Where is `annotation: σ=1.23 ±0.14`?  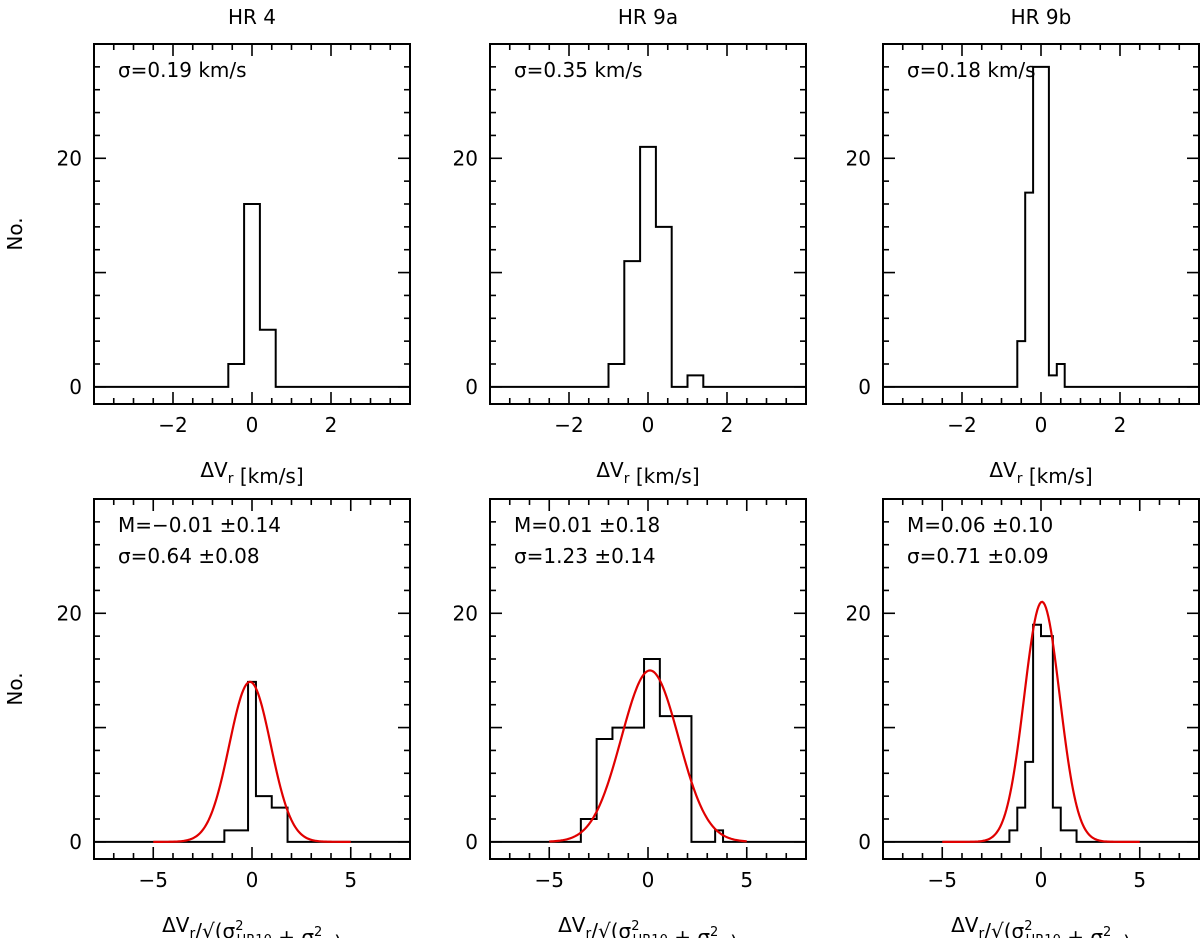 annotation: σ=1.23 ±0.14 is located at coordinates (585, 556).